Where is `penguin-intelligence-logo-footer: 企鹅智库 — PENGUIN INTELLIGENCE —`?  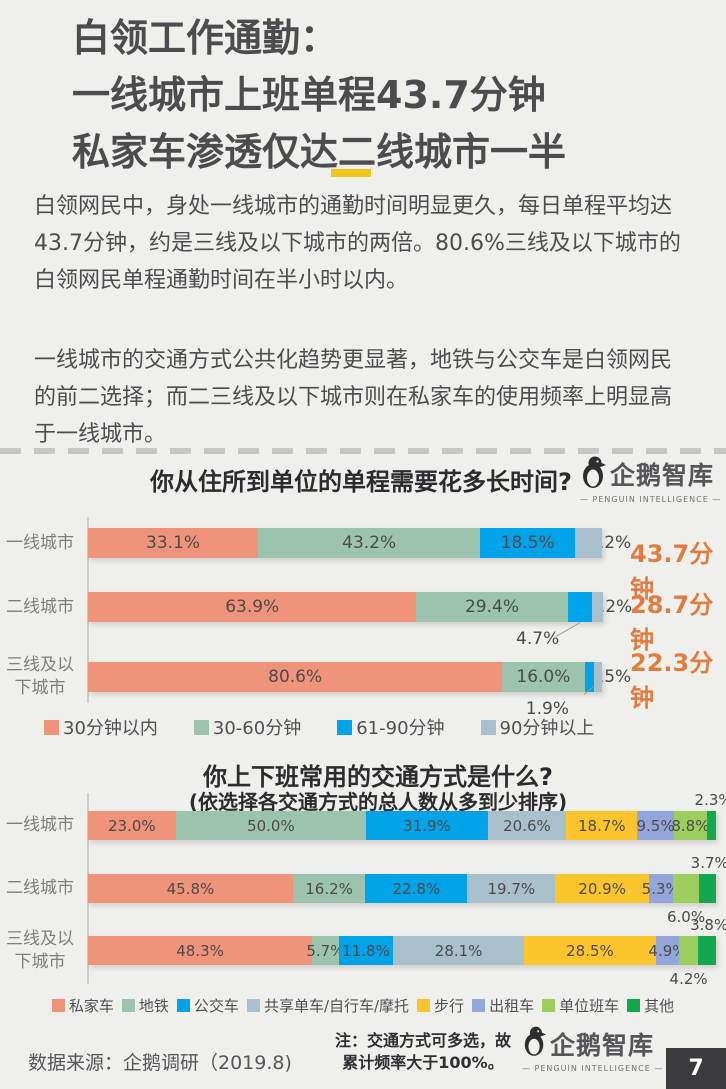
penguin-intelligence-logo-footer: 企鹅智库 — PENGUIN INTELLIGENCE — is located at coordinates (597, 1049).